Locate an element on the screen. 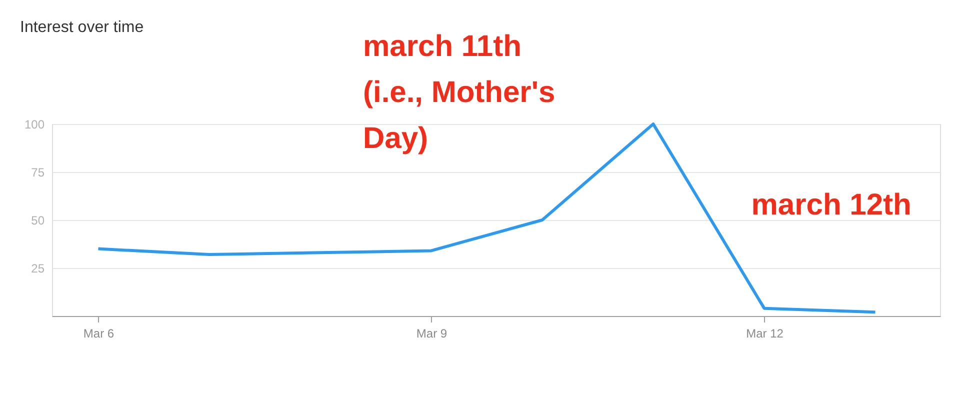 Image resolution: width=965 pixels, height=405 pixels. annotation: march 12th is located at coordinates (831, 205).